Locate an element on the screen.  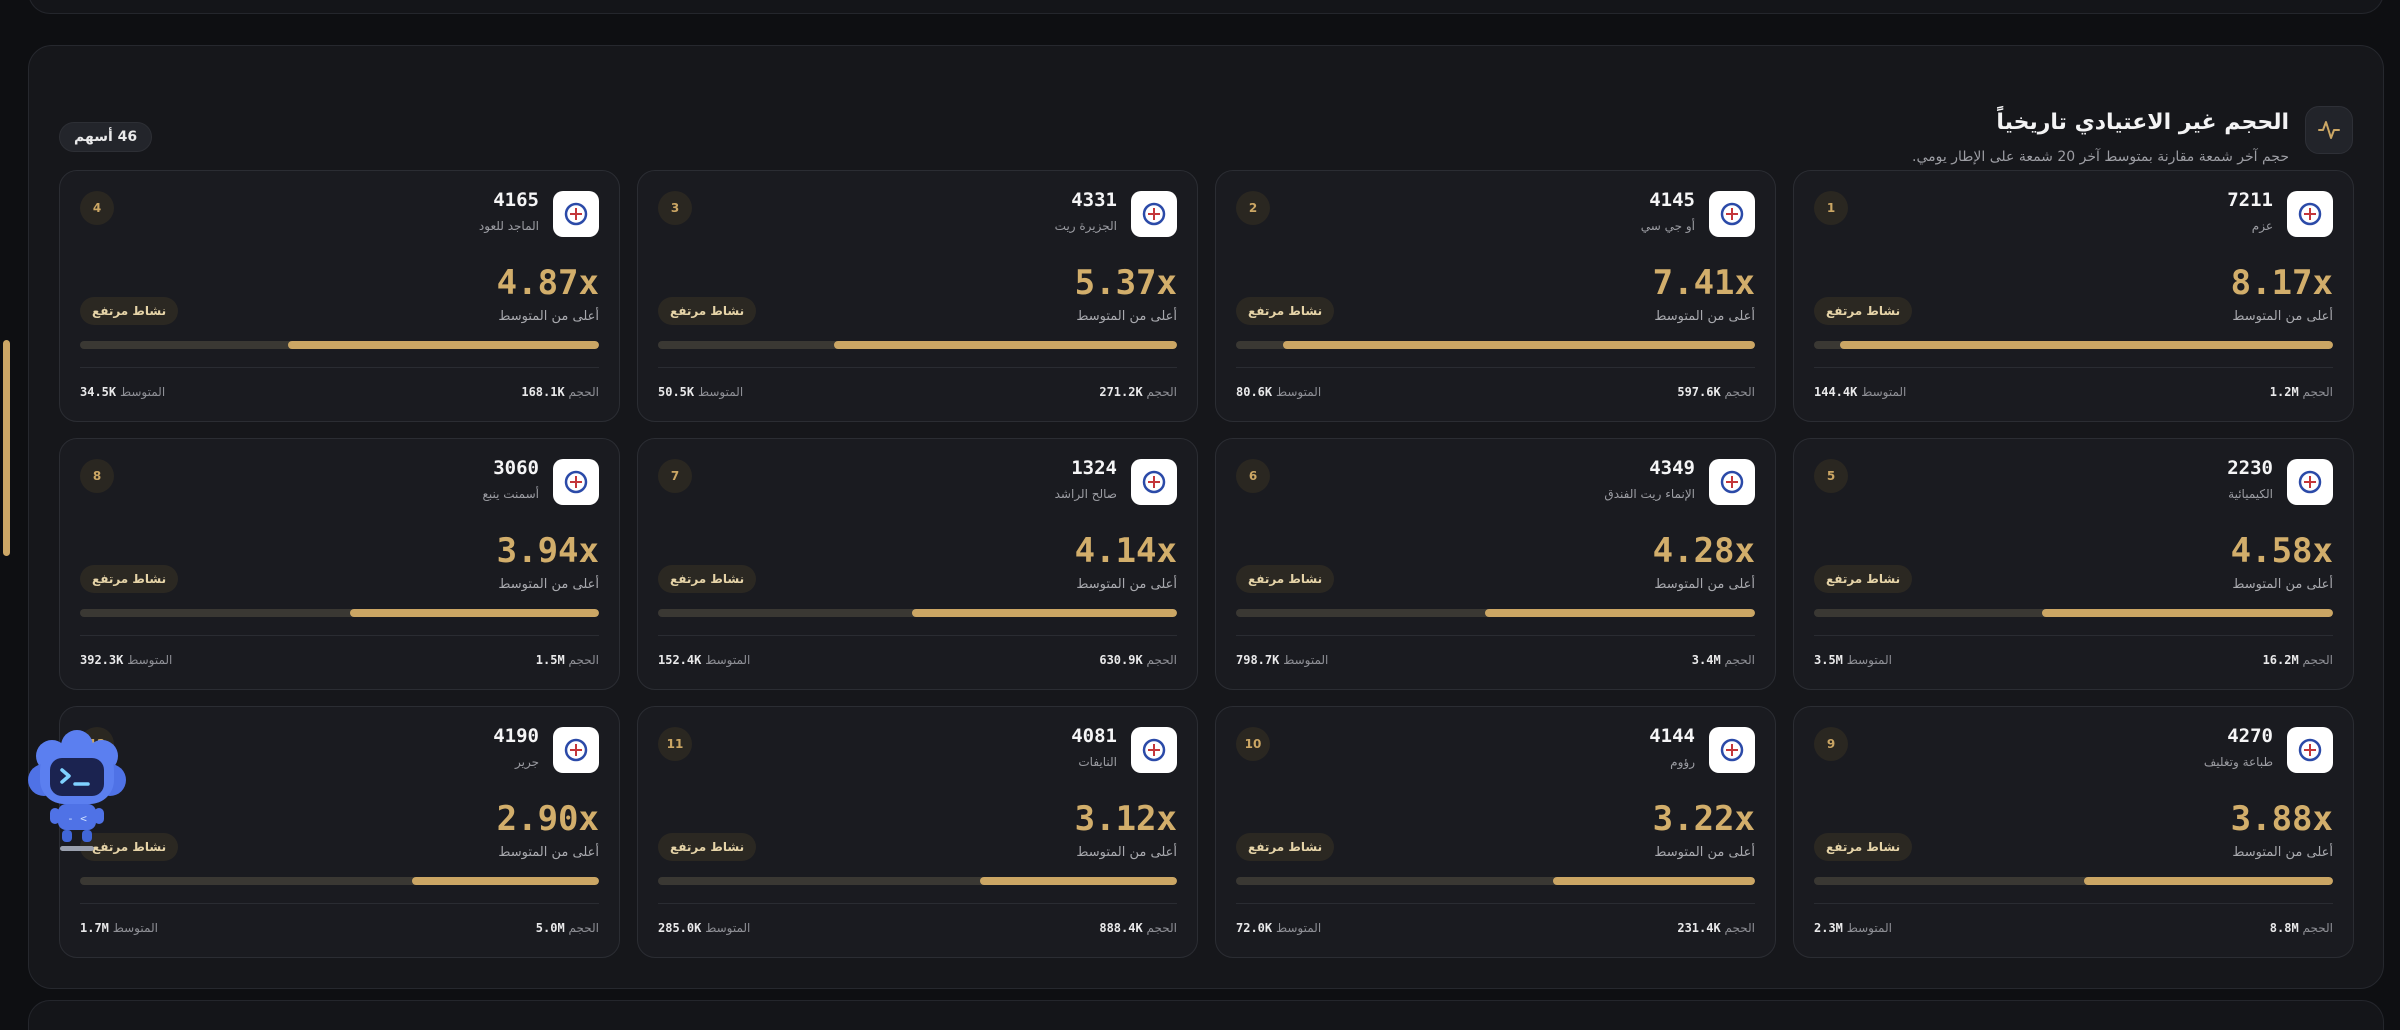
average-value: 72.0K is located at coordinates (1254, 928).